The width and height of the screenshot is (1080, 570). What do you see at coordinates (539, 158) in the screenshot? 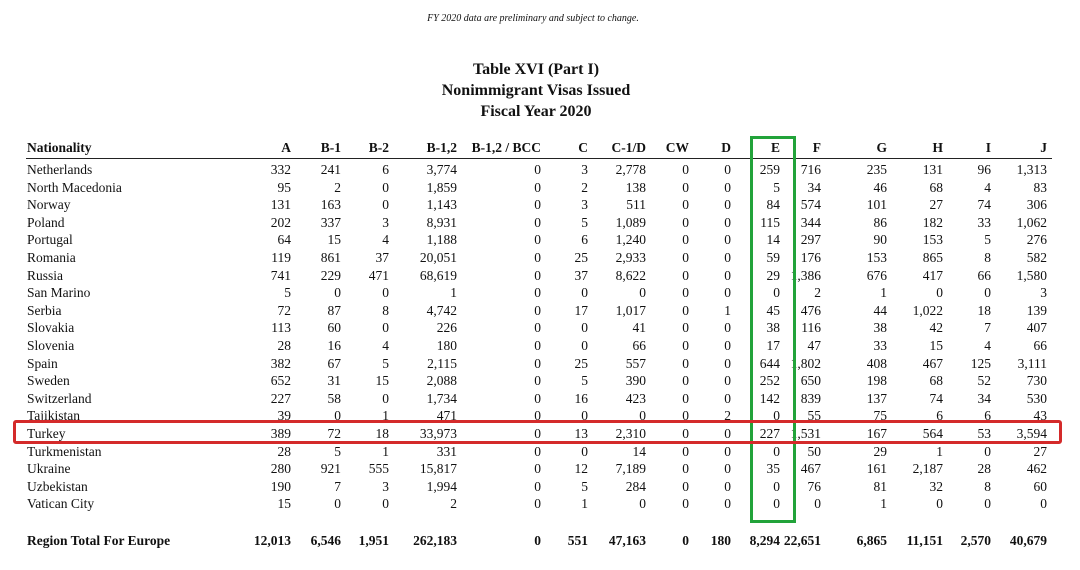
I see `header-rule` at bounding box center [539, 158].